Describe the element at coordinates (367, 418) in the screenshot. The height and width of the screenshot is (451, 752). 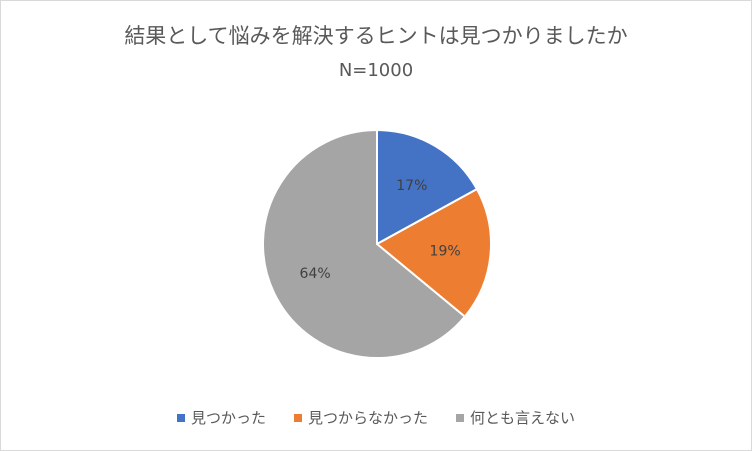
I see `legend-label: 見つからなかった` at that location.